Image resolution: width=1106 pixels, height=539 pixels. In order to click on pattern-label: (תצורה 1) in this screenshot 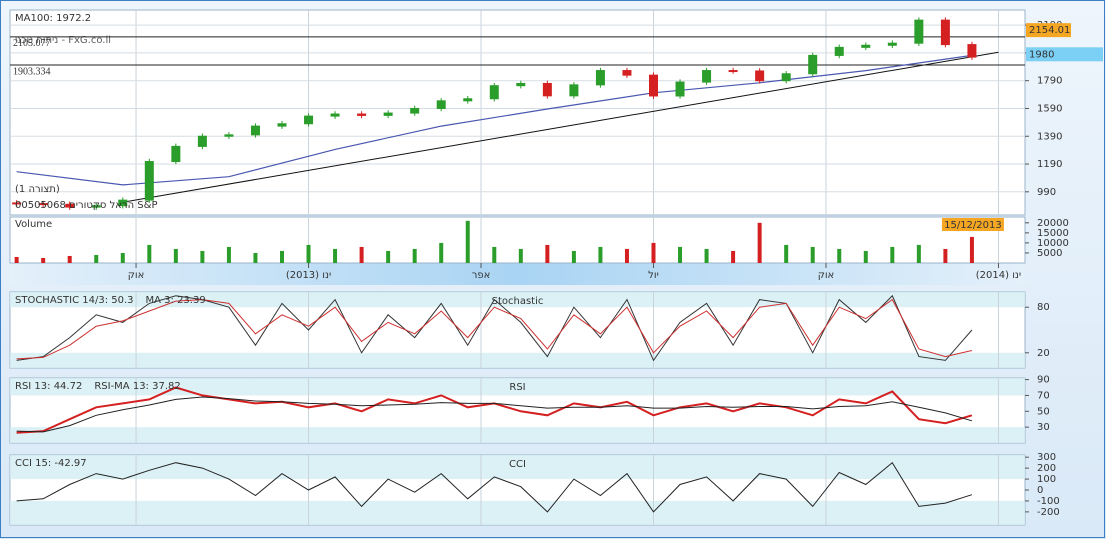, I will do `click(37, 189)`.